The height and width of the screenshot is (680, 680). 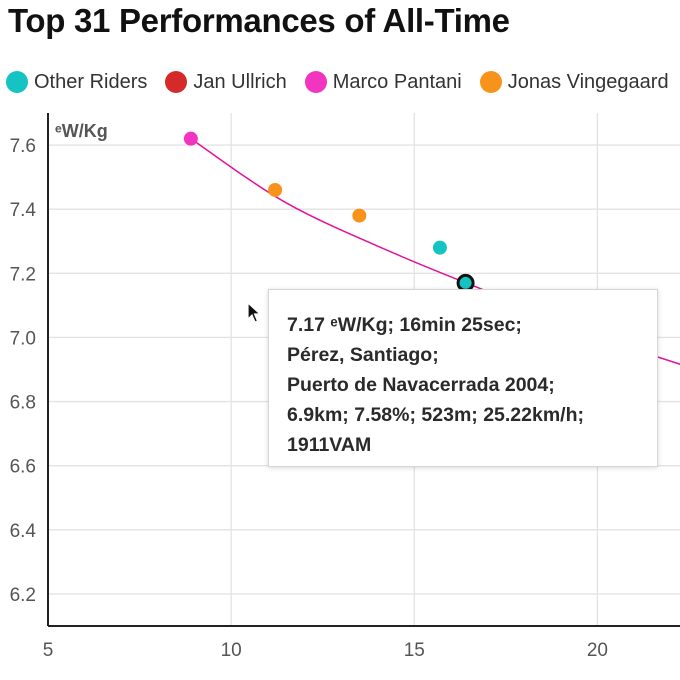 I want to click on y-tick-label: 7.0, so click(x=23, y=338).